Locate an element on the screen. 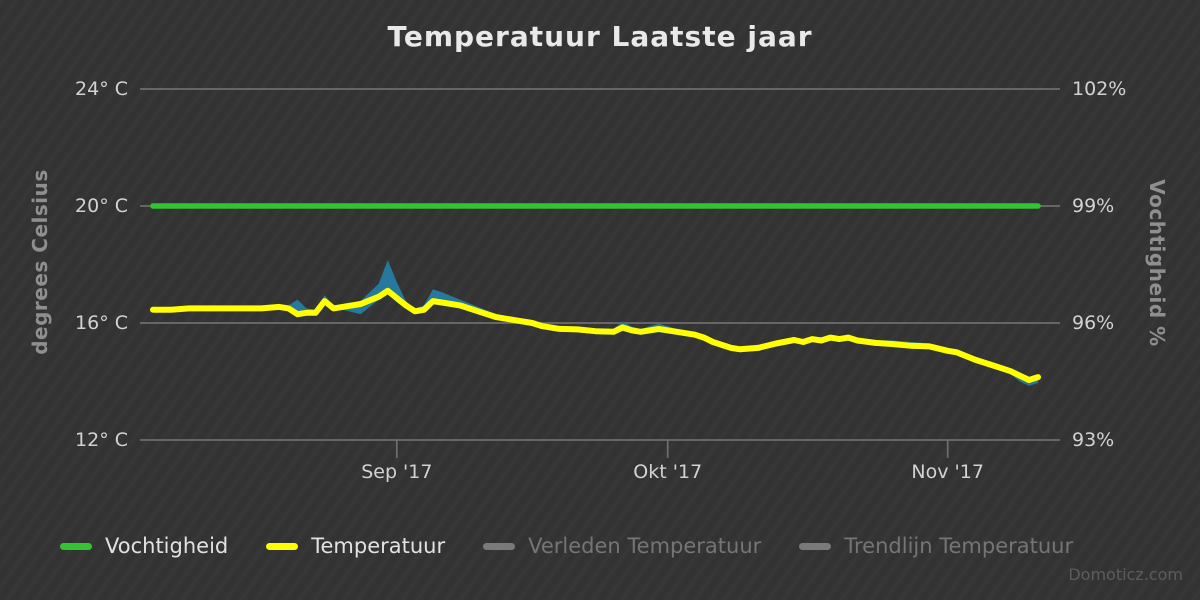 Image resolution: width=1200 pixels, height=600 pixels. legend-item-vochtigheid: Vochtigheid is located at coordinates (144, 546).